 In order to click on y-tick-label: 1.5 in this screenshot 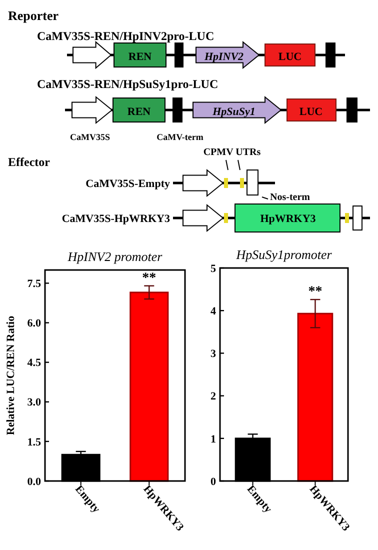, I will do `click(34, 442)`.